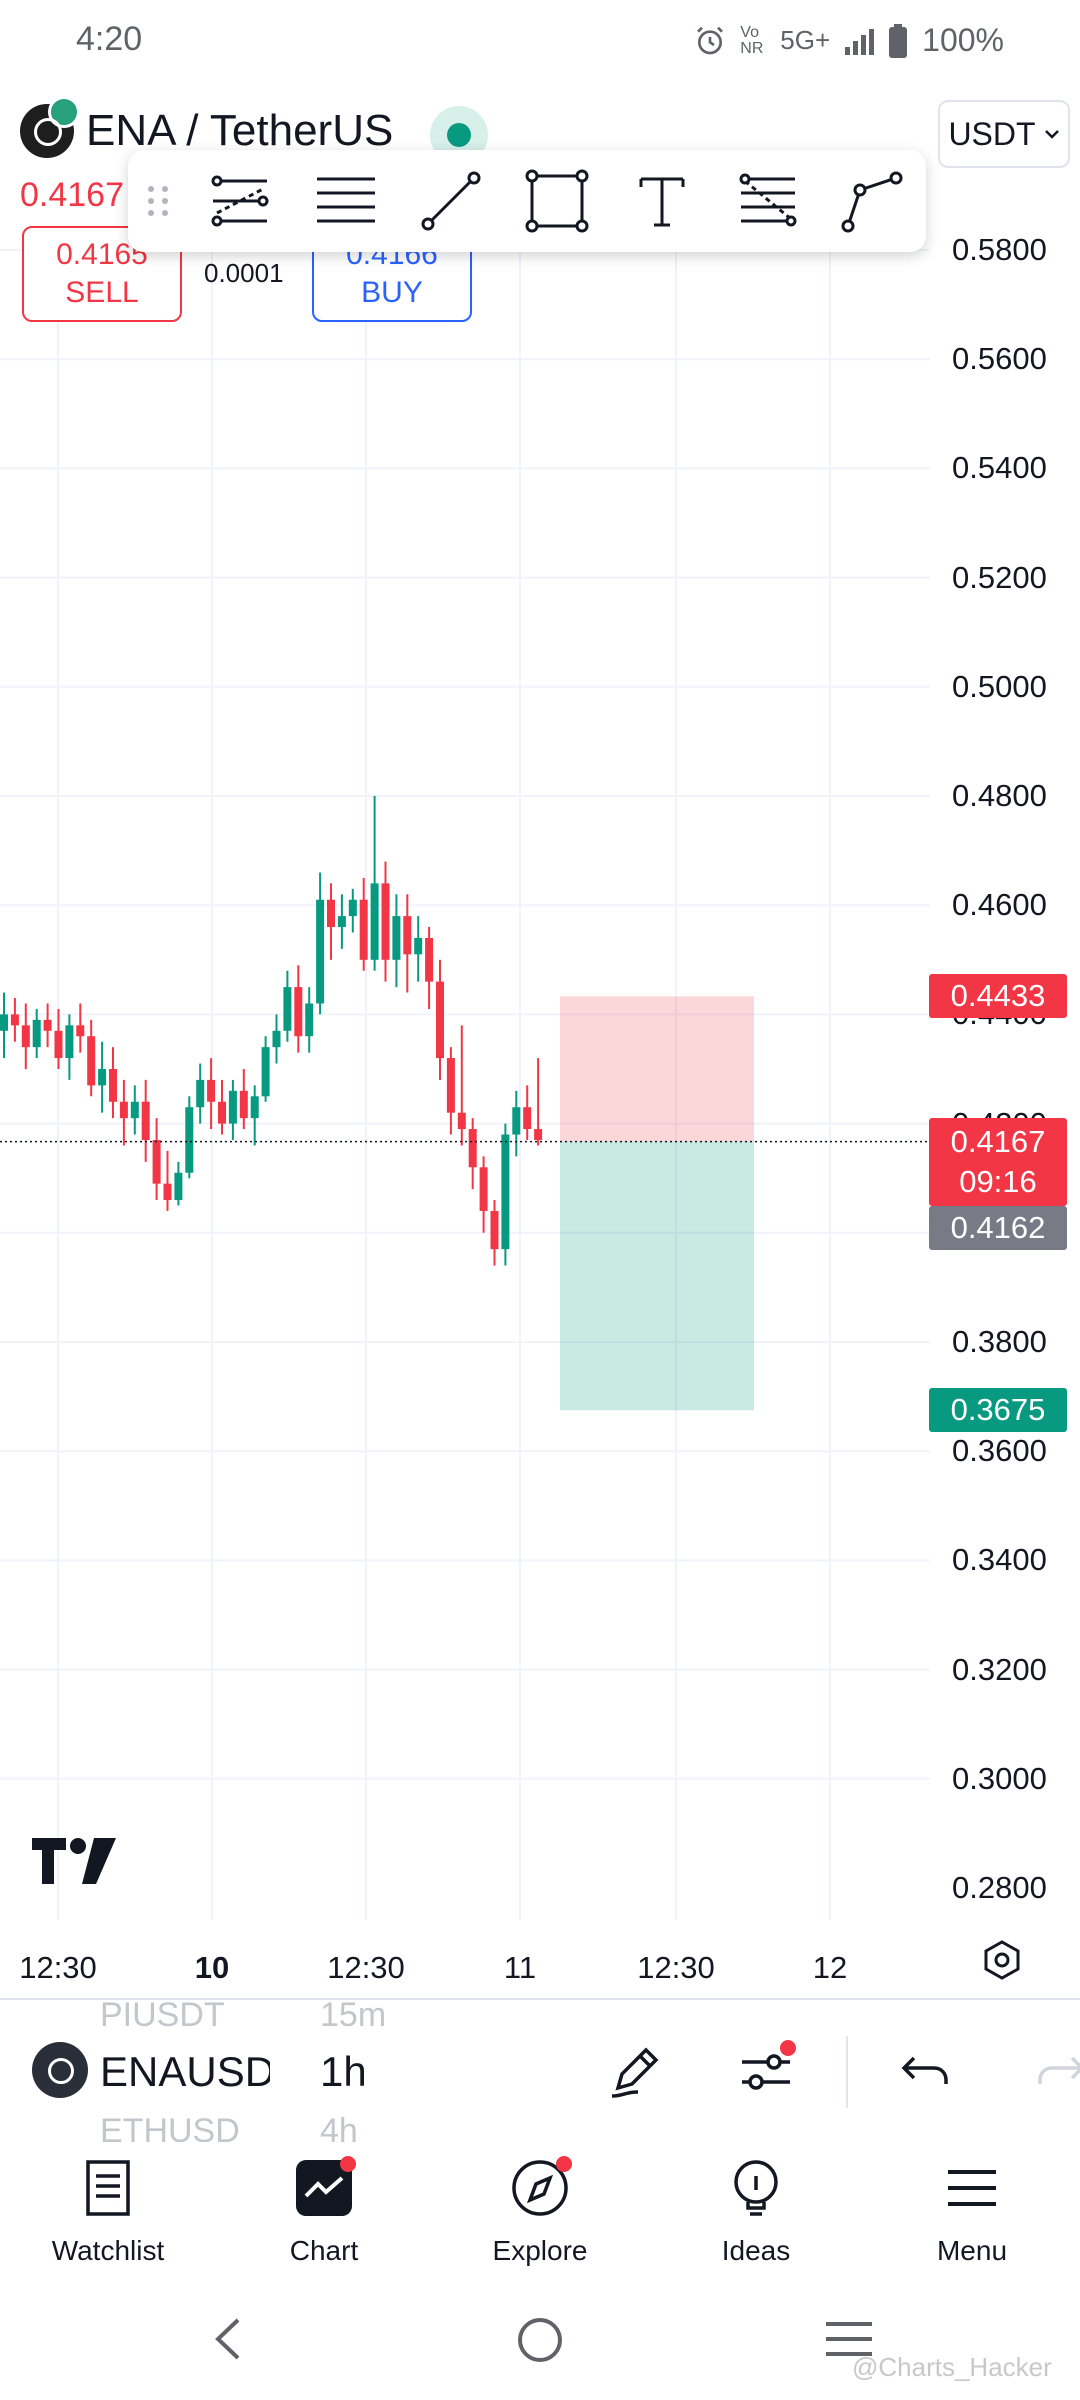 The image size is (1080, 2400). I want to click on interval-picker: 1h, so click(343, 2071).